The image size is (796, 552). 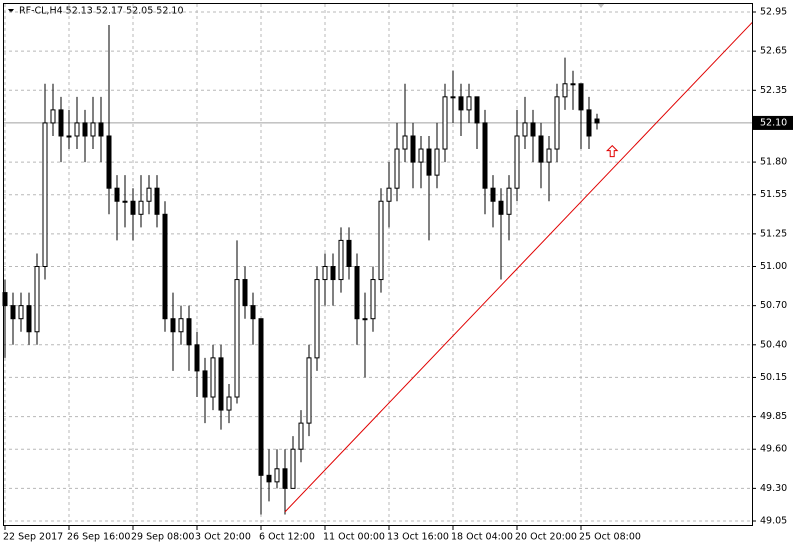 What do you see at coordinates (773, 233) in the screenshot?
I see `y-tick-label: 51.25` at bounding box center [773, 233].